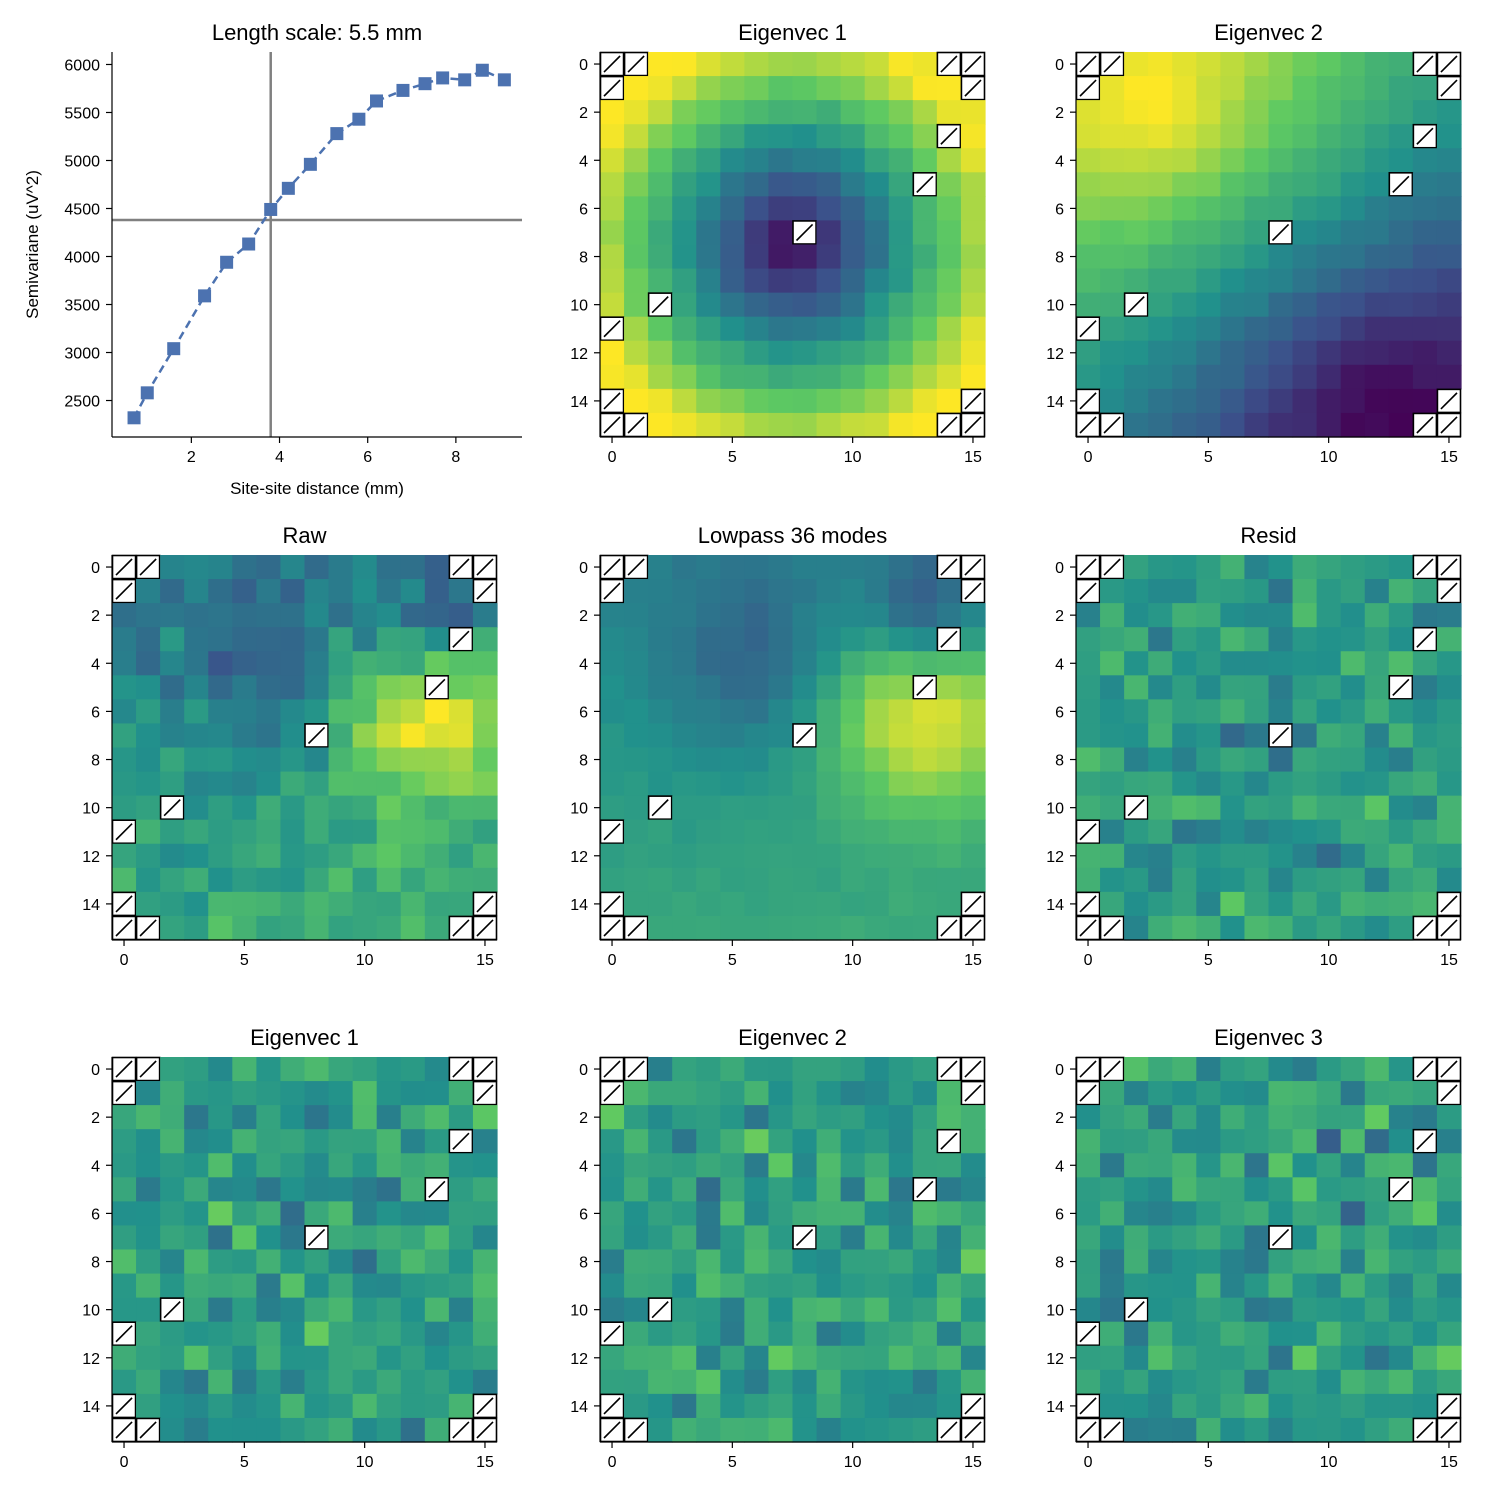  Describe the element at coordinates (82, 161) in the screenshot. I see `y-tick-label: 5000` at that location.